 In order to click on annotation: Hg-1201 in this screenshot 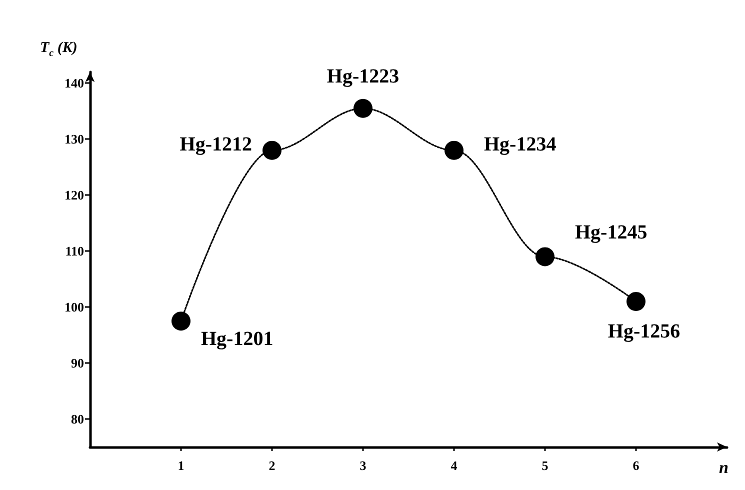, I will do `click(237, 339)`.